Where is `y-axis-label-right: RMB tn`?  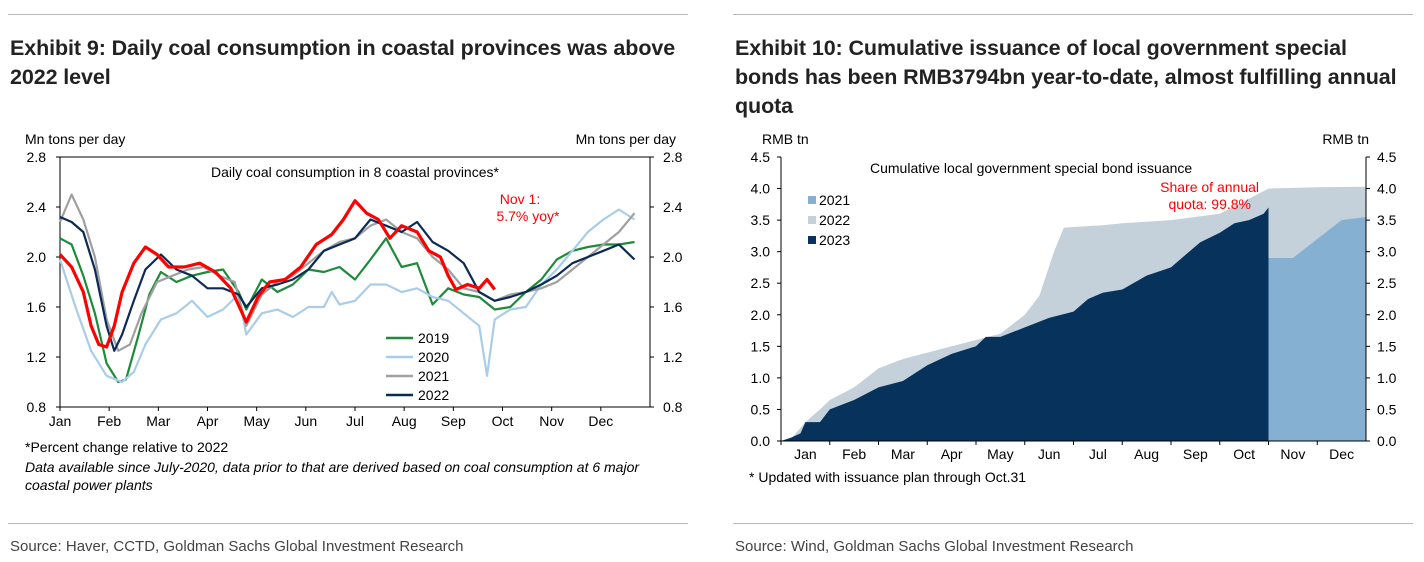 y-axis-label-right: RMB tn is located at coordinates (1345, 139).